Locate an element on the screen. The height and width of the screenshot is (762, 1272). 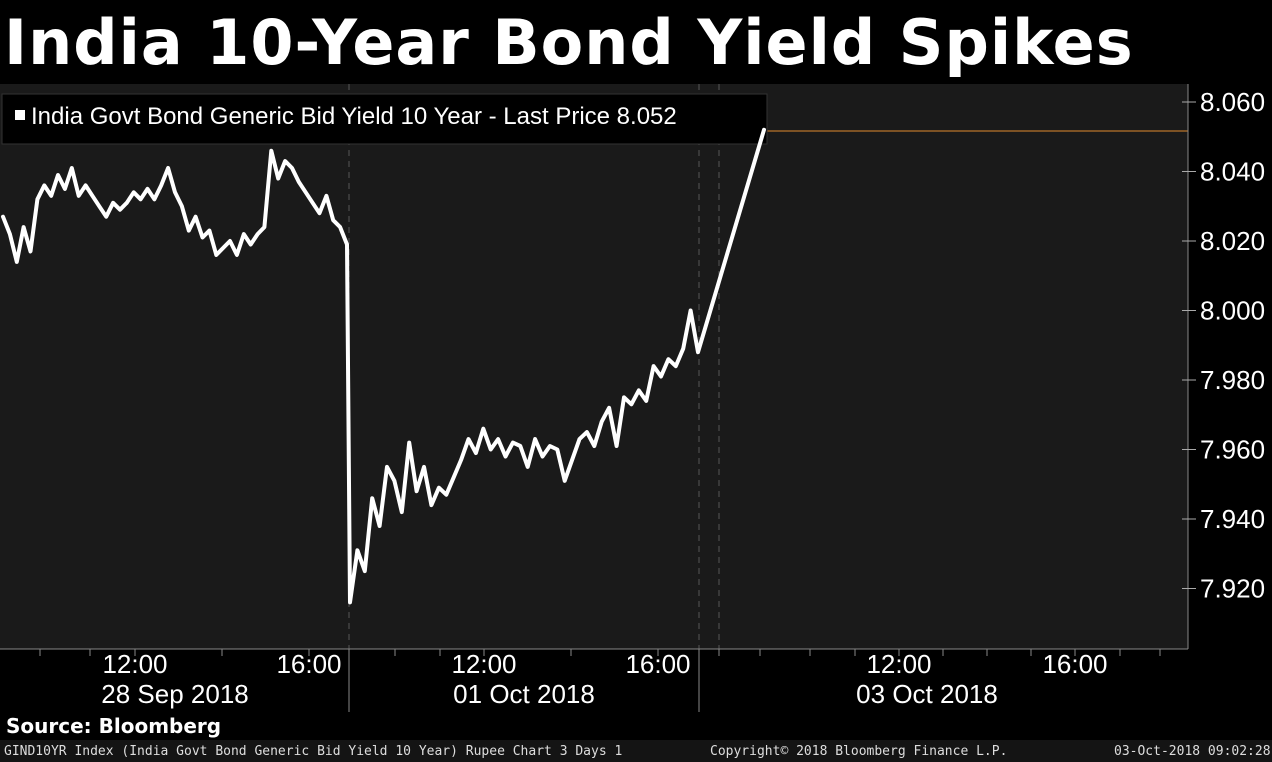
legend-box is located at coordinates (384, 119).